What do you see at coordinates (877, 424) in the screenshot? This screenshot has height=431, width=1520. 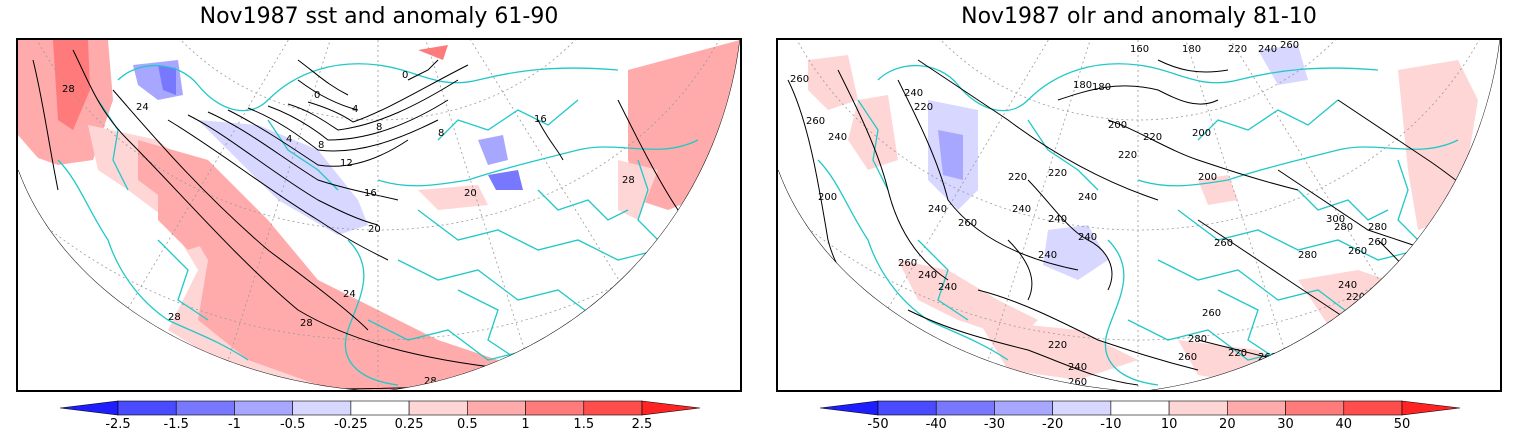 I see `colorbar-tick-label: -50` at bounding box center [877, 424].